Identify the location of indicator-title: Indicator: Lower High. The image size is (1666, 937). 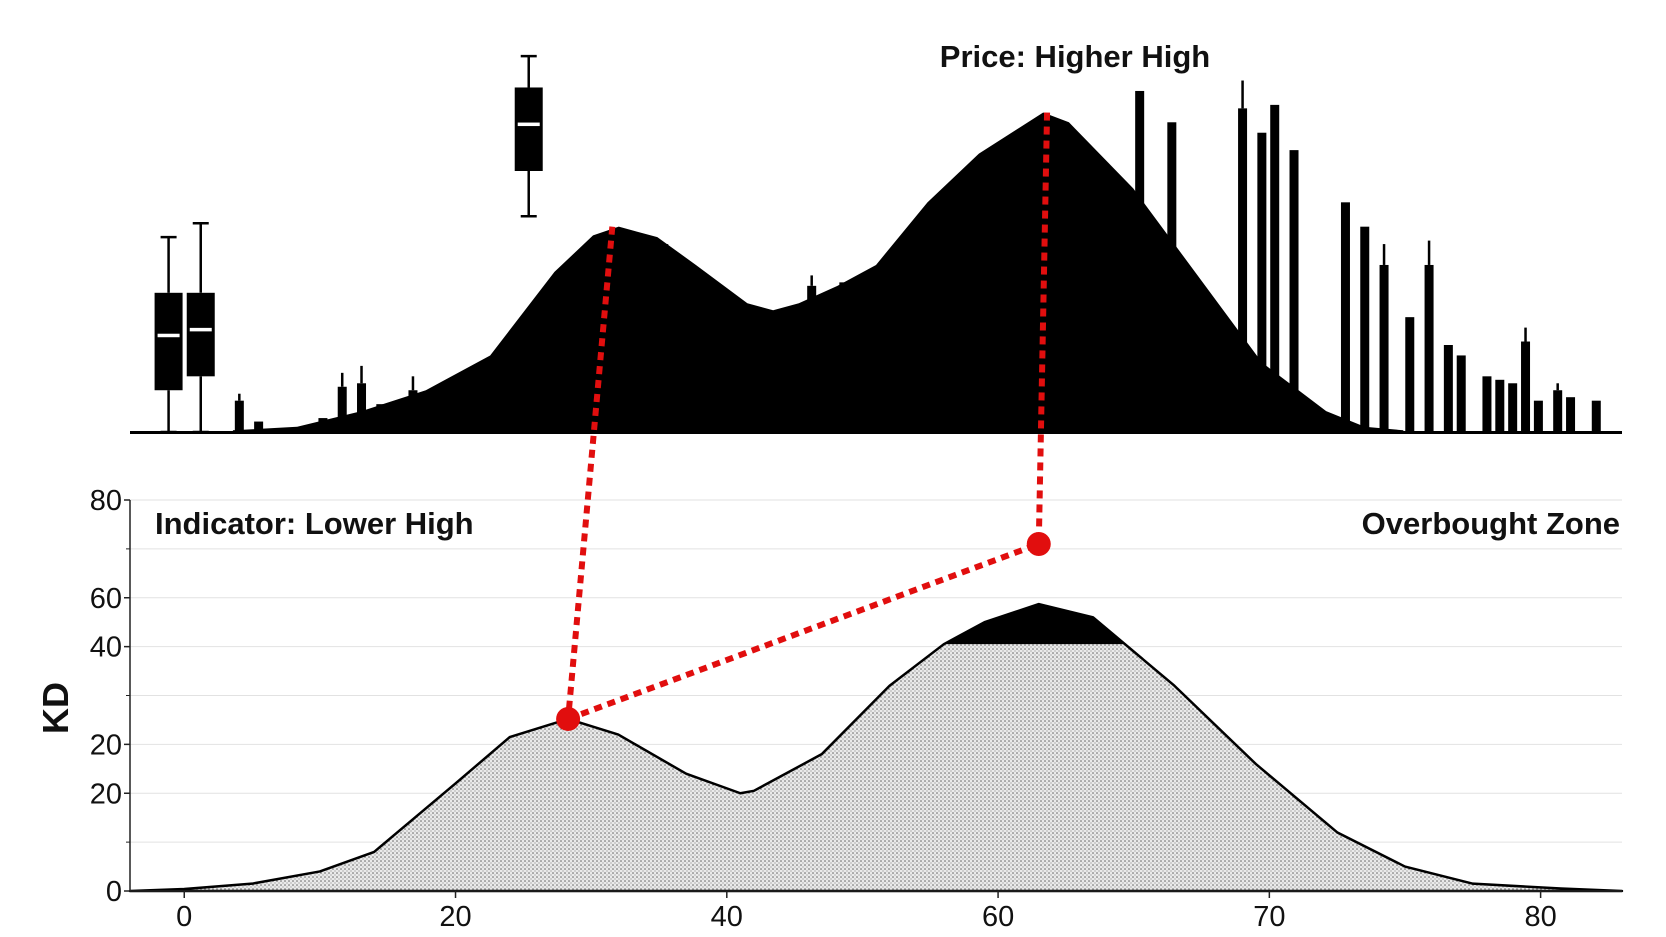
(314, 523).